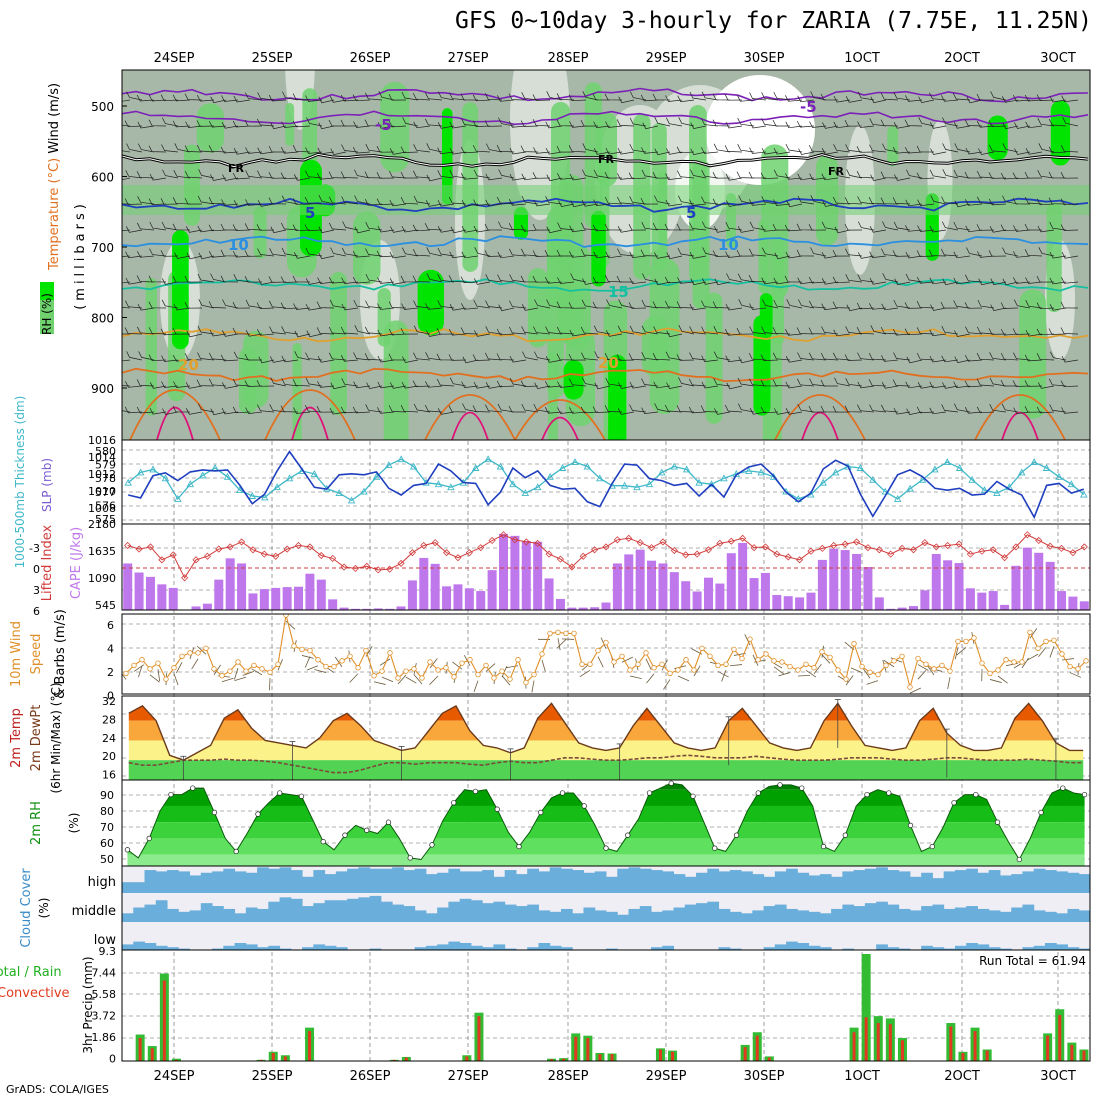 The width and height of the screenshot is (1100, 1100). Describe the element at coordinates (88, 1004) in the screenshot. I see `precip-axis-label: 3hr Precip (mm)` at that location.